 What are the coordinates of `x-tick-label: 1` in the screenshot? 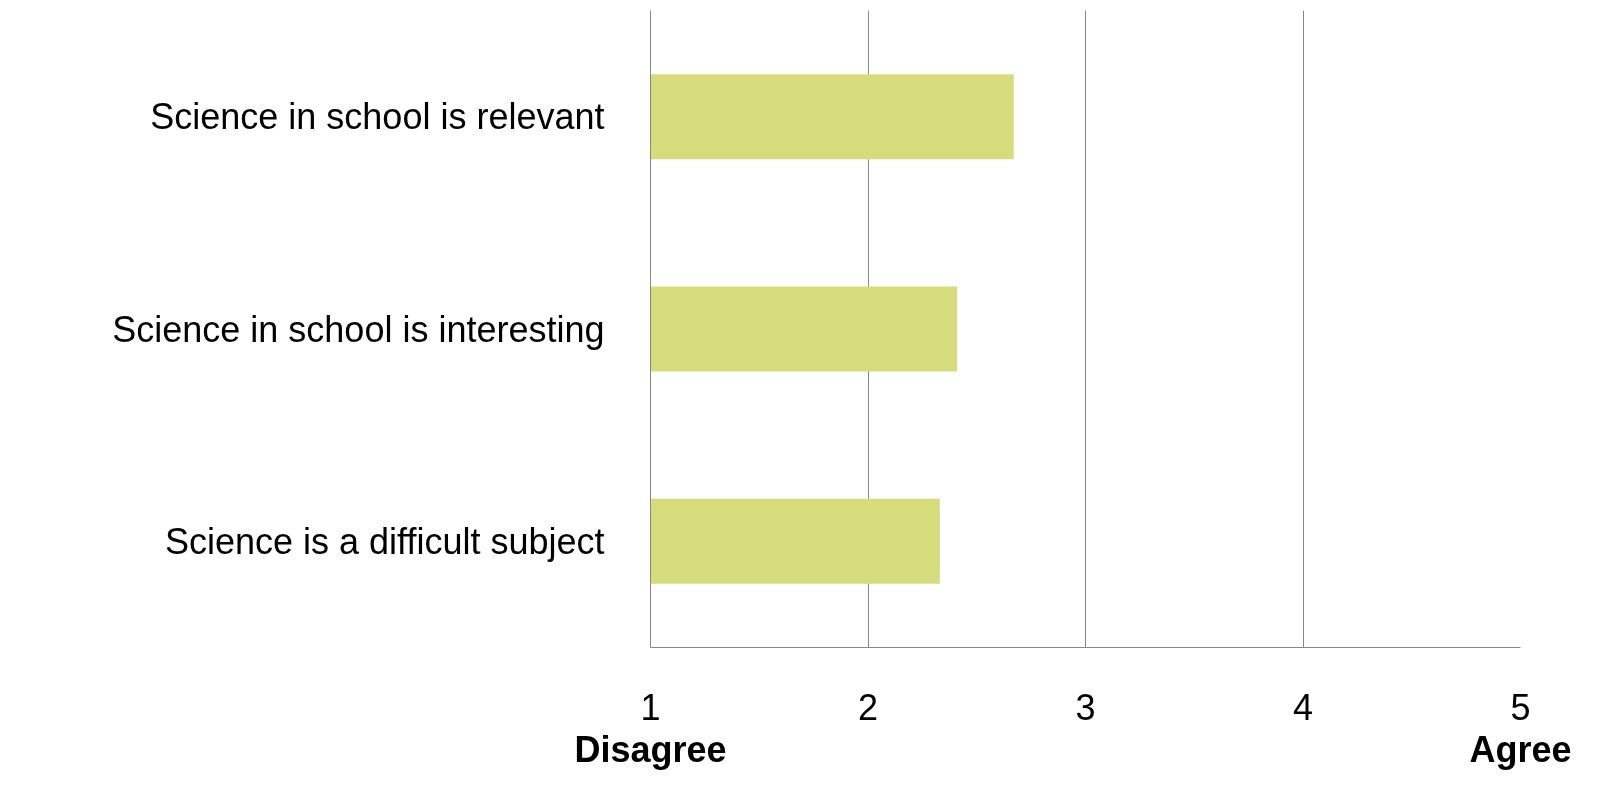 It's located at (650, 707).